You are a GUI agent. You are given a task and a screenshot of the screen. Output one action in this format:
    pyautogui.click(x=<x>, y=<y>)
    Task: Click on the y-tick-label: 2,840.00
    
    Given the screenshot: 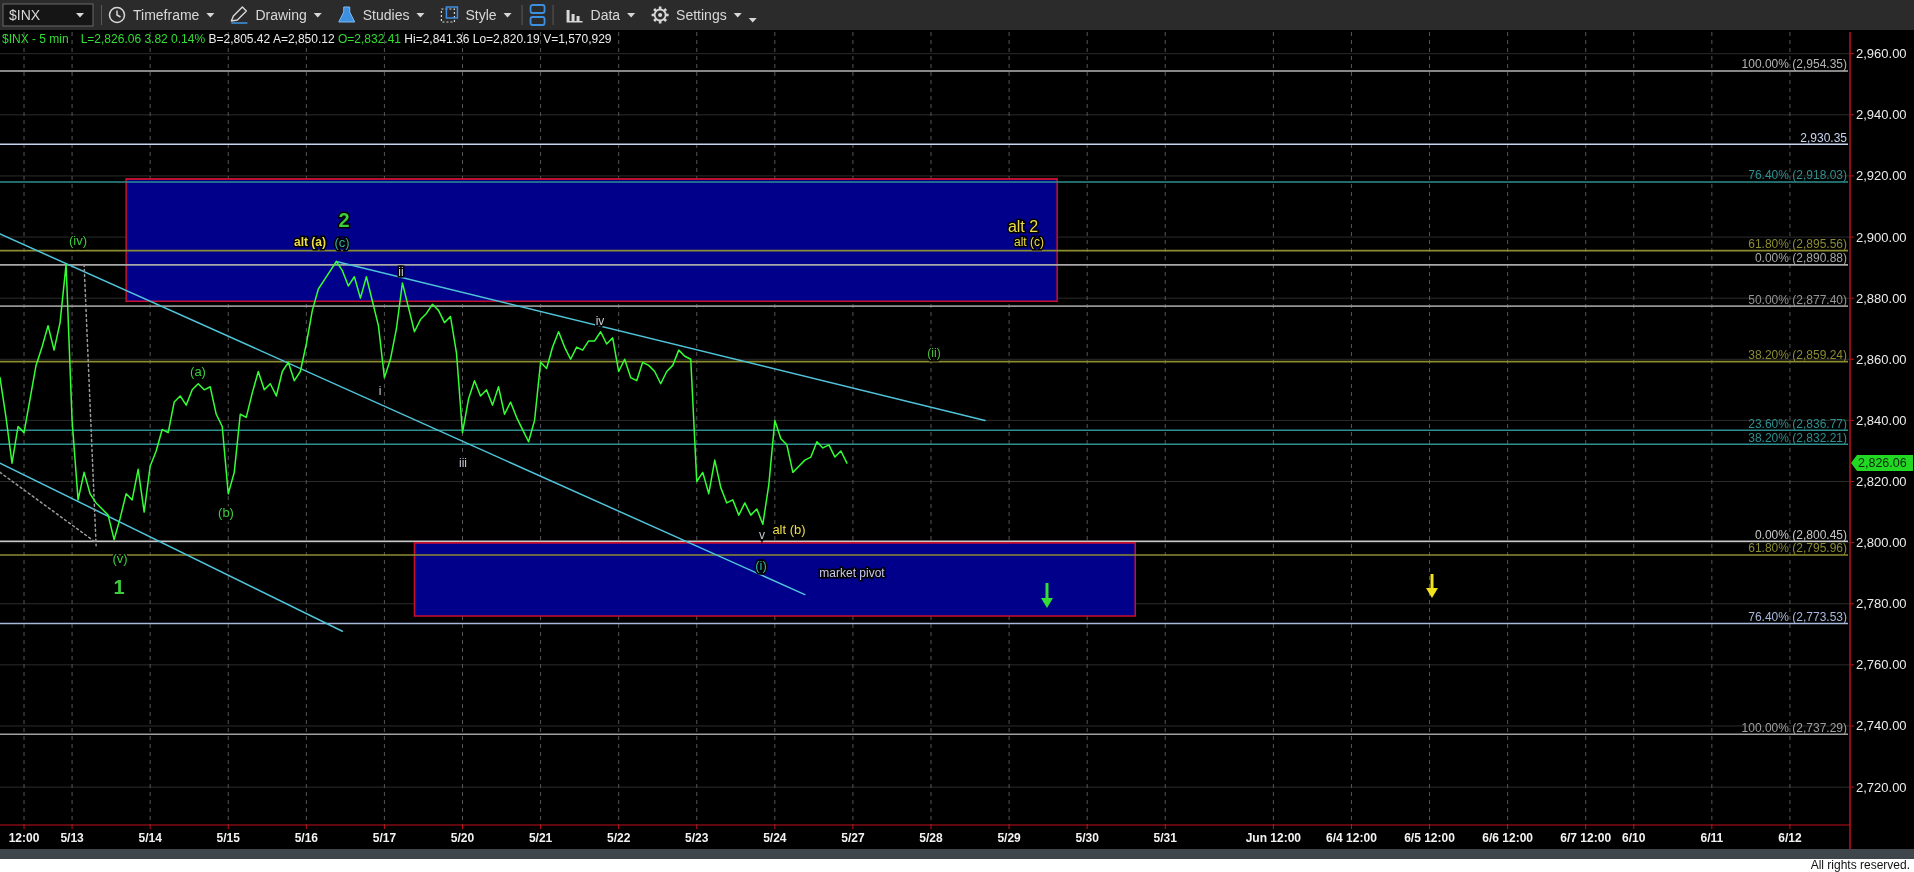 What is the action you would take?
    pyautogui.click(x=1881, y=420)
    